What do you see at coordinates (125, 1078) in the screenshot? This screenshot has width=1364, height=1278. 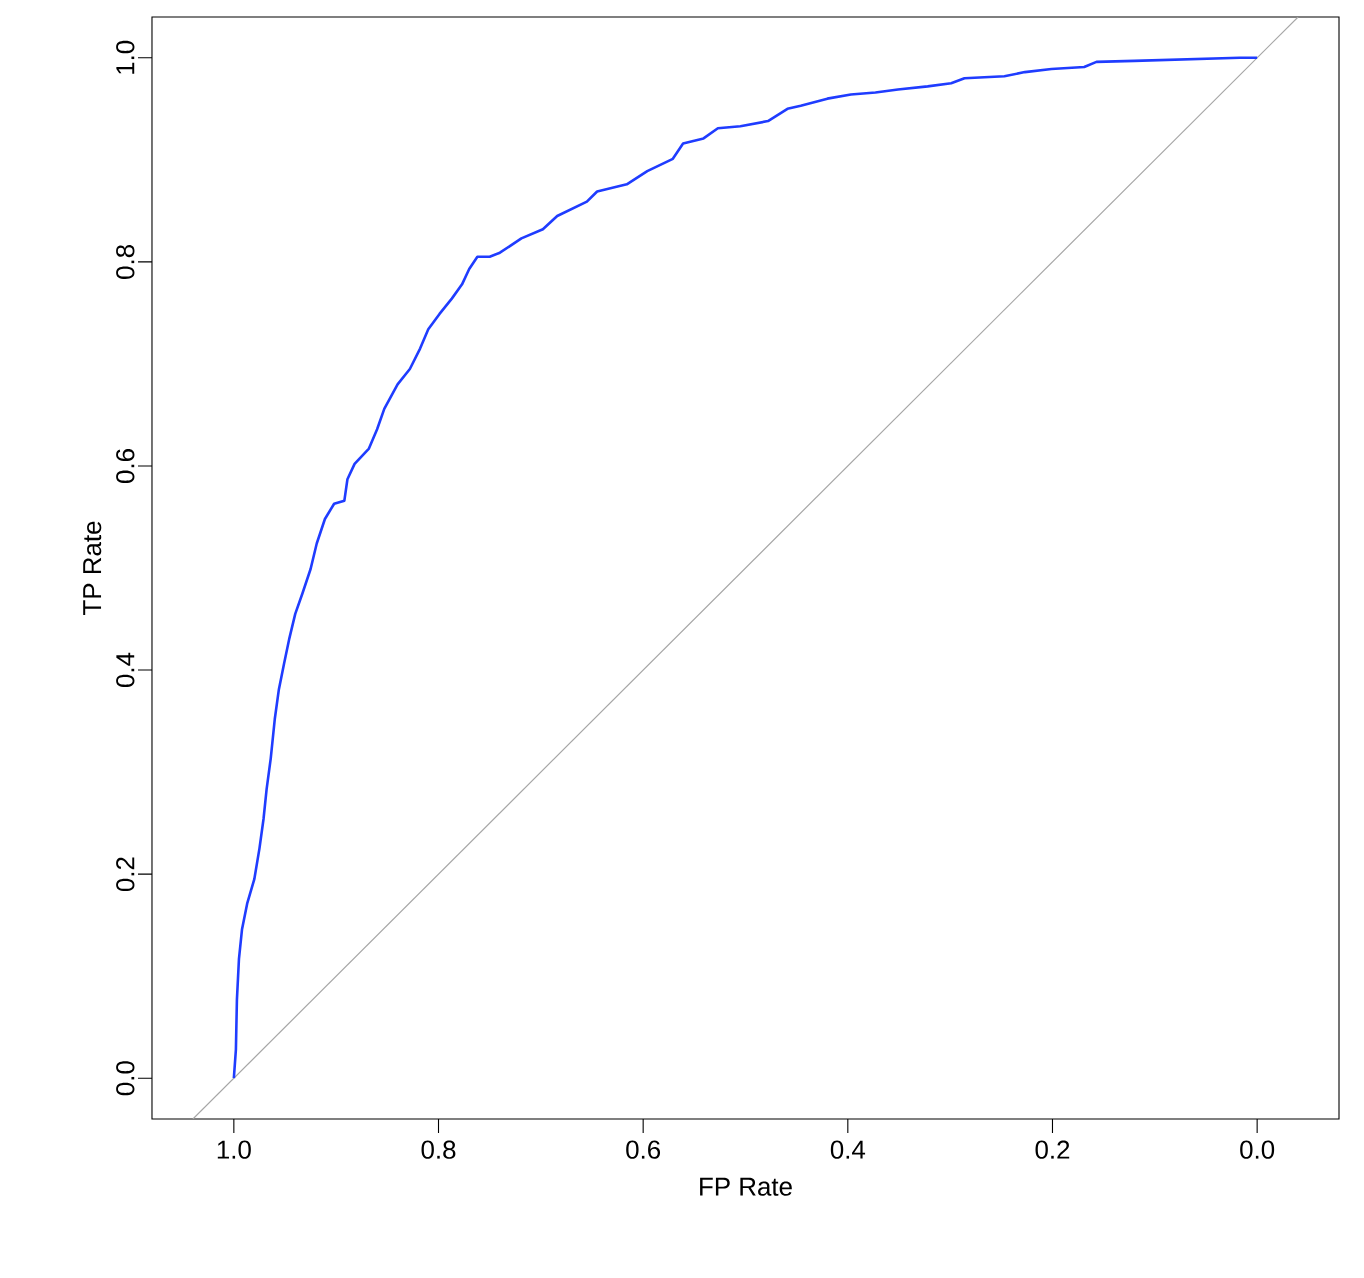 I see `y-tick-label: 0.0` at bounding box center [125, 1078].